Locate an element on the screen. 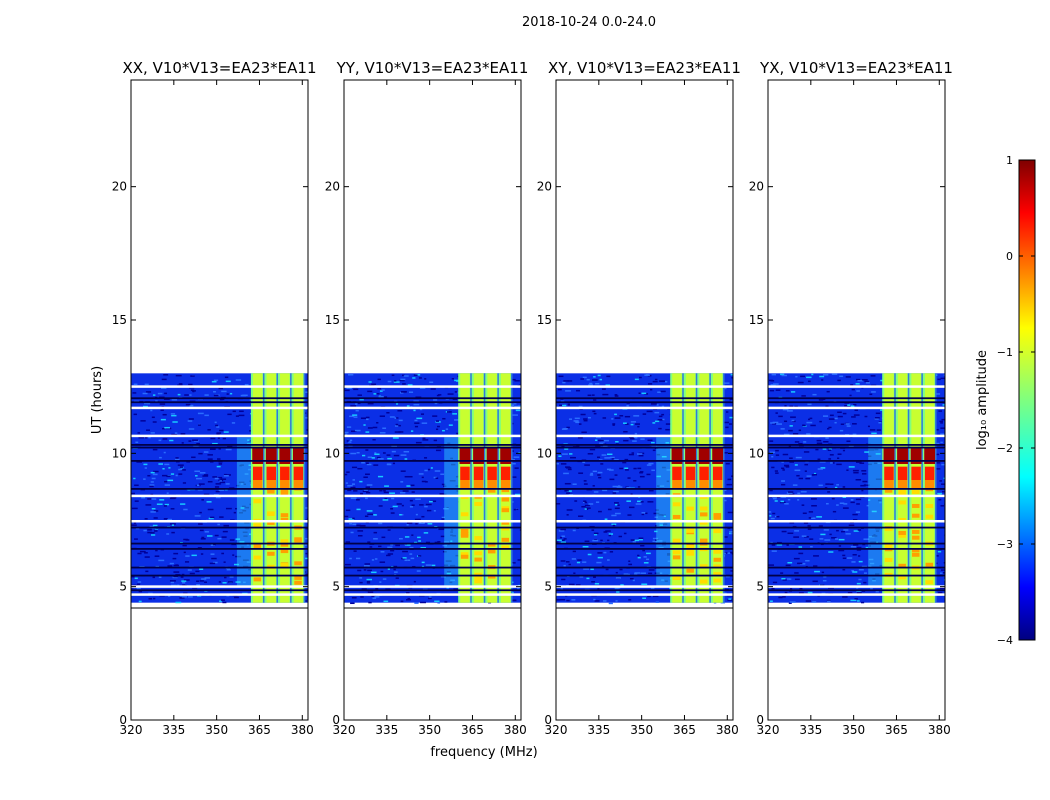 Image resolution: width=1050 pixels, height=800 pixels. colorbar-tick-label: −2 is located at coordinates (1005, 448).